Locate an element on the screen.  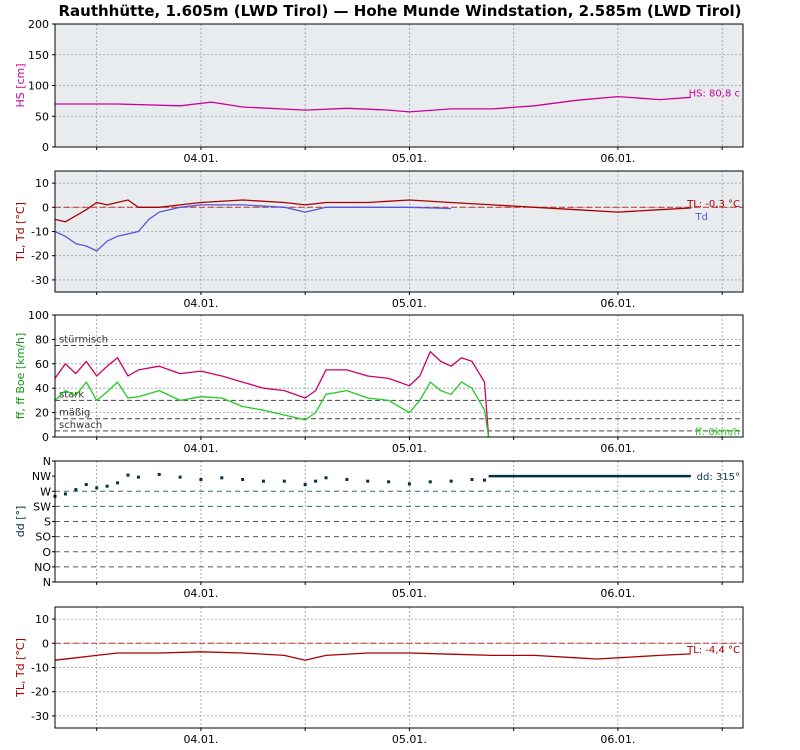
plot-frame-dd is located at coordinates (399, 521).